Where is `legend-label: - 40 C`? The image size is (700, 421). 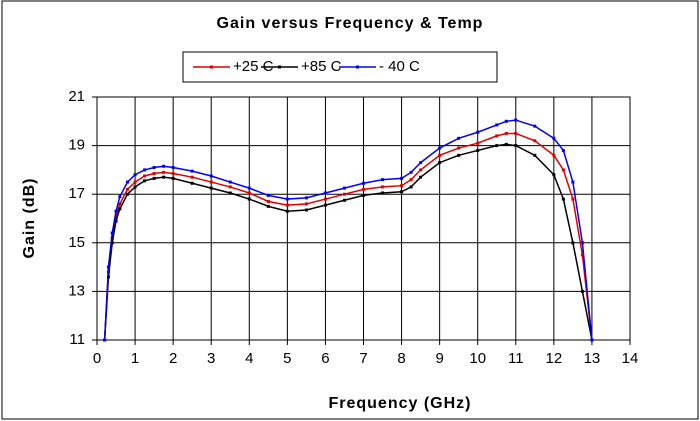 legend-label: - 40 C is located at coordinates (399, 66).